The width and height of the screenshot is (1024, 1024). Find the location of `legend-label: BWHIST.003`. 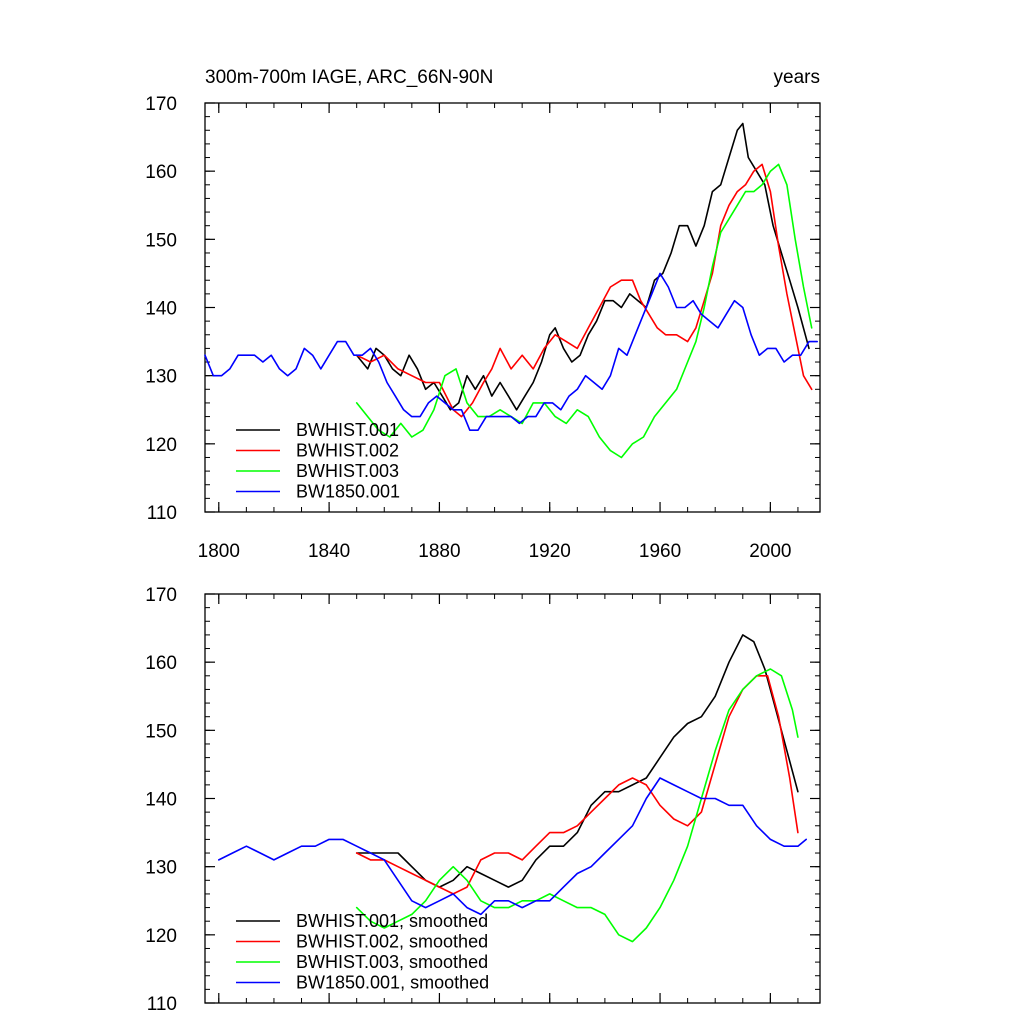

legend-label: BWHIST.003 is located at coordinates (347, 471).